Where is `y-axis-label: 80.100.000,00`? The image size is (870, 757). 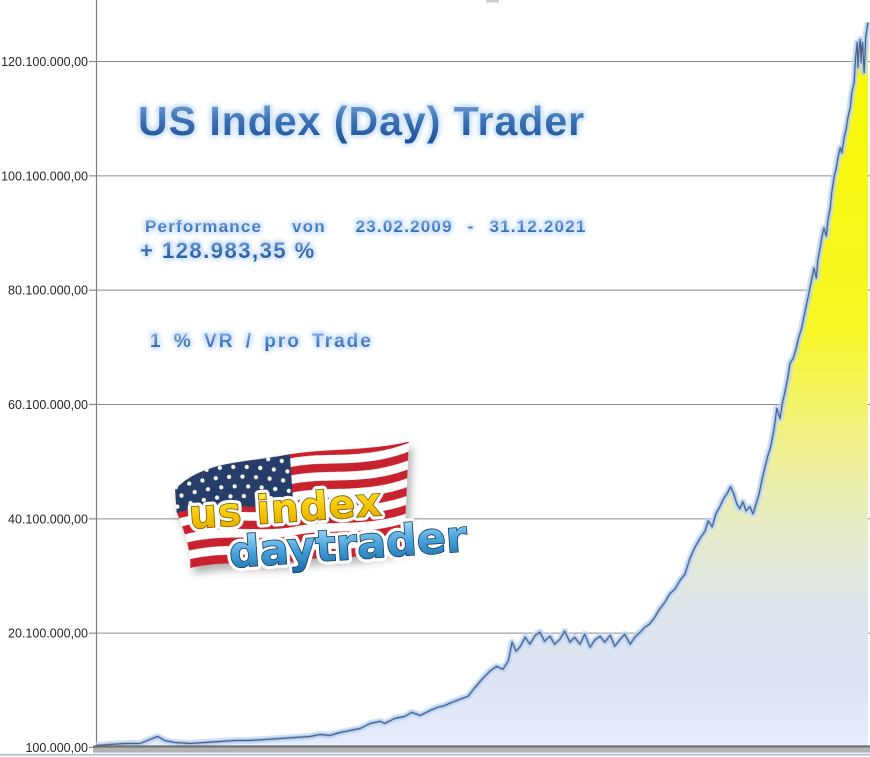 y-axis-label: 80.100.000,00 is located at coordinates (48, 291).